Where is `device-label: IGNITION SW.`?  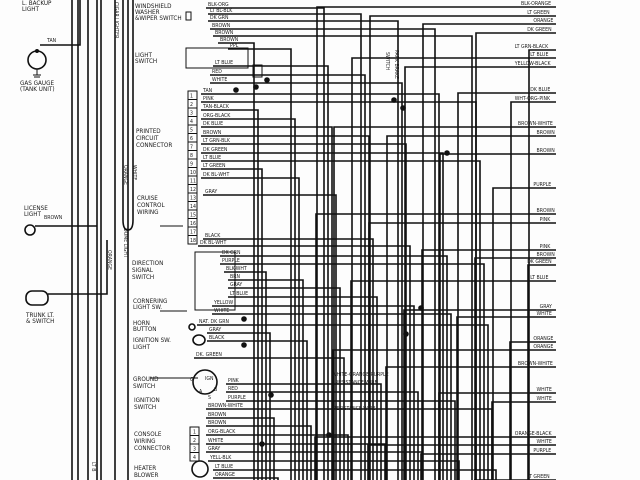
device-label: IGNITION SW. is located at coordinates (152, 340).